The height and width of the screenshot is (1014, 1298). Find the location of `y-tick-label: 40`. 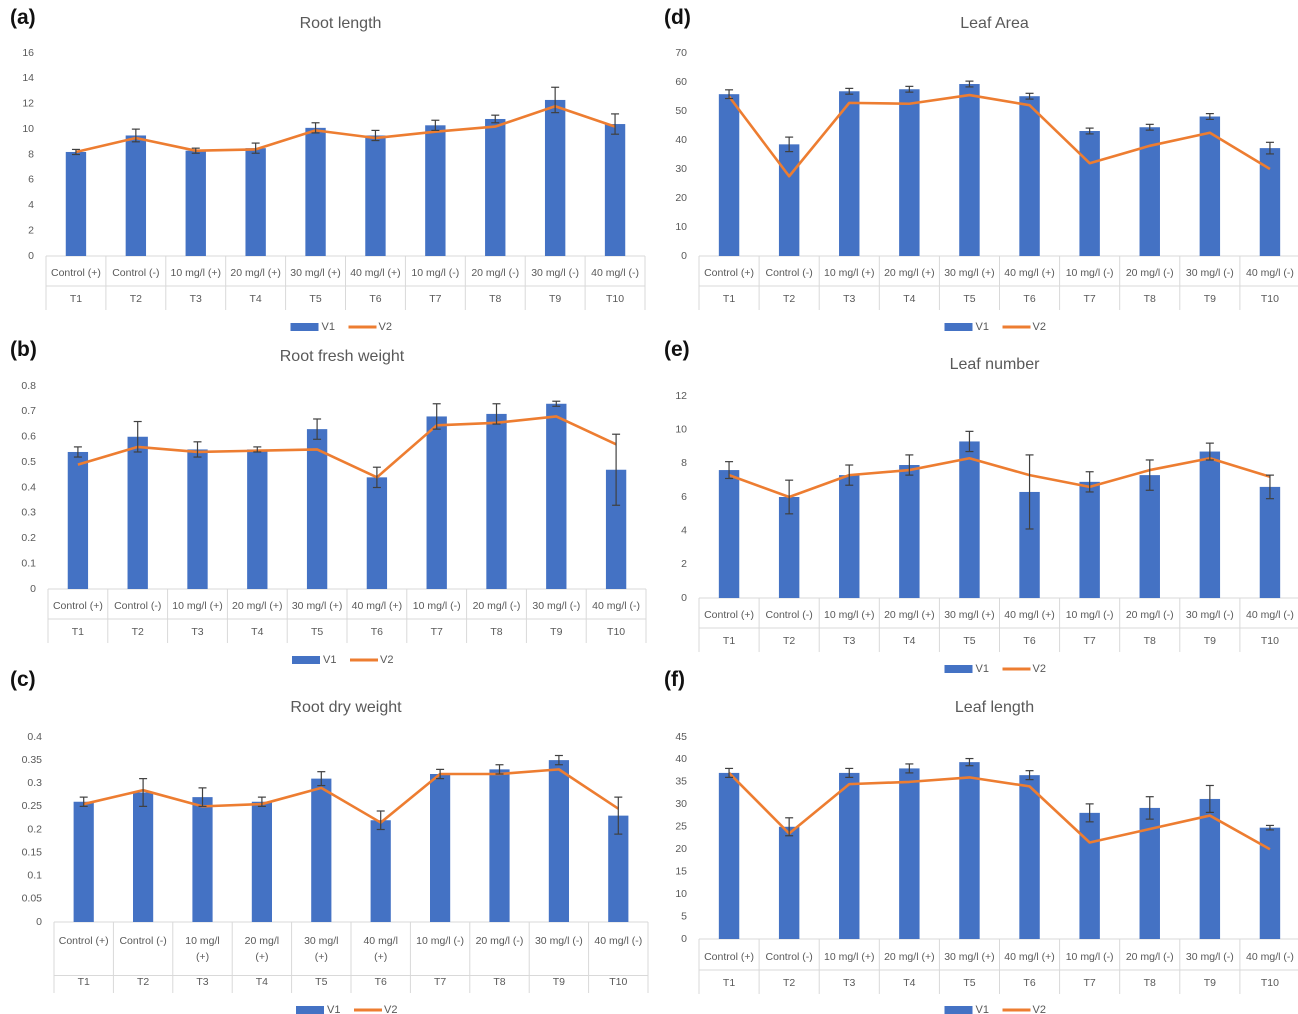

y-tick-label: 40 is located at coordinates (681, 140).